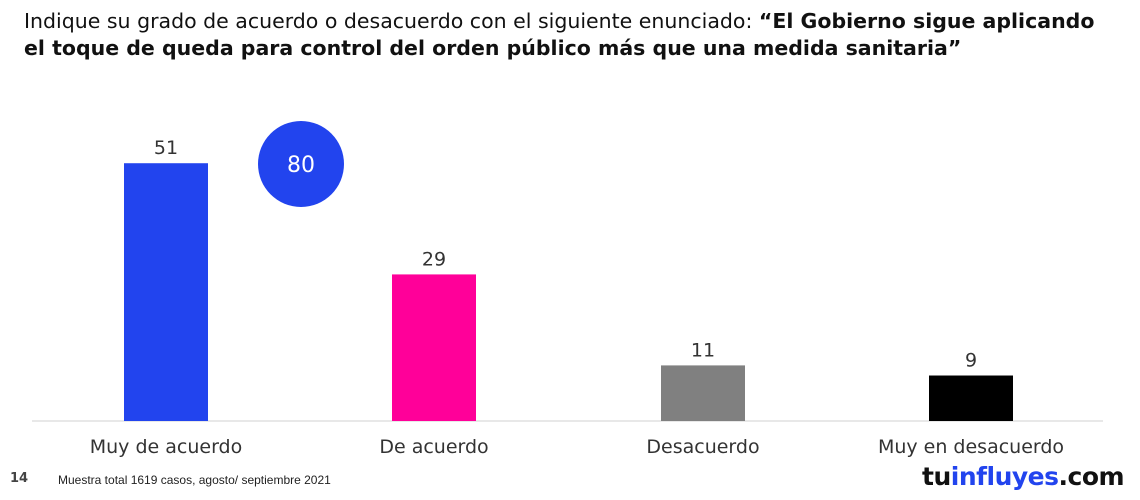 Image resolution: width=1140 pixels, height=500 pixels. I want to click on logo-part-influyes: influyes, so click(1004, 476).